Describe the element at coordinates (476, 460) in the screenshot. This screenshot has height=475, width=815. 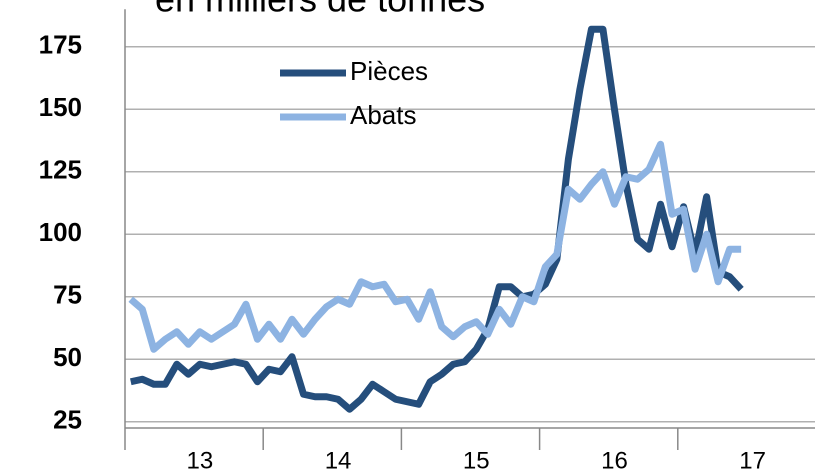
I see `x-tick-label: 15` at that location.